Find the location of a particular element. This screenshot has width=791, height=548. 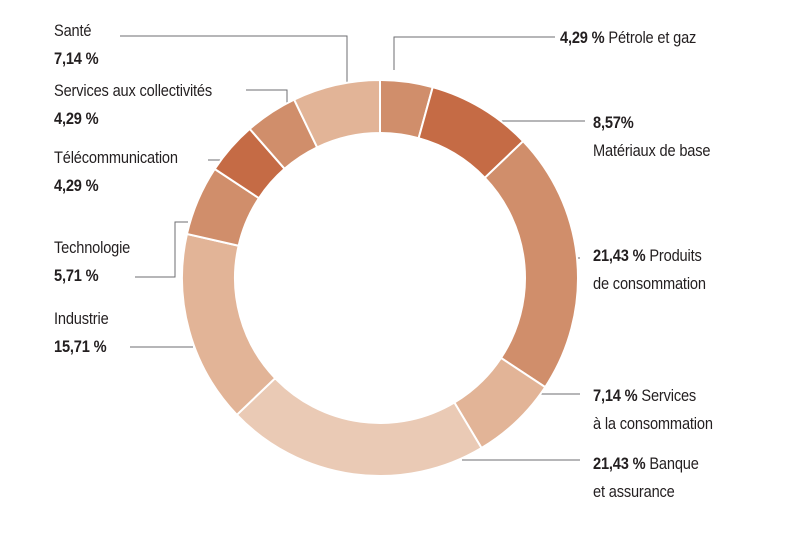

label-produits-name-2: de consommation is located at coordinates (649, 283).